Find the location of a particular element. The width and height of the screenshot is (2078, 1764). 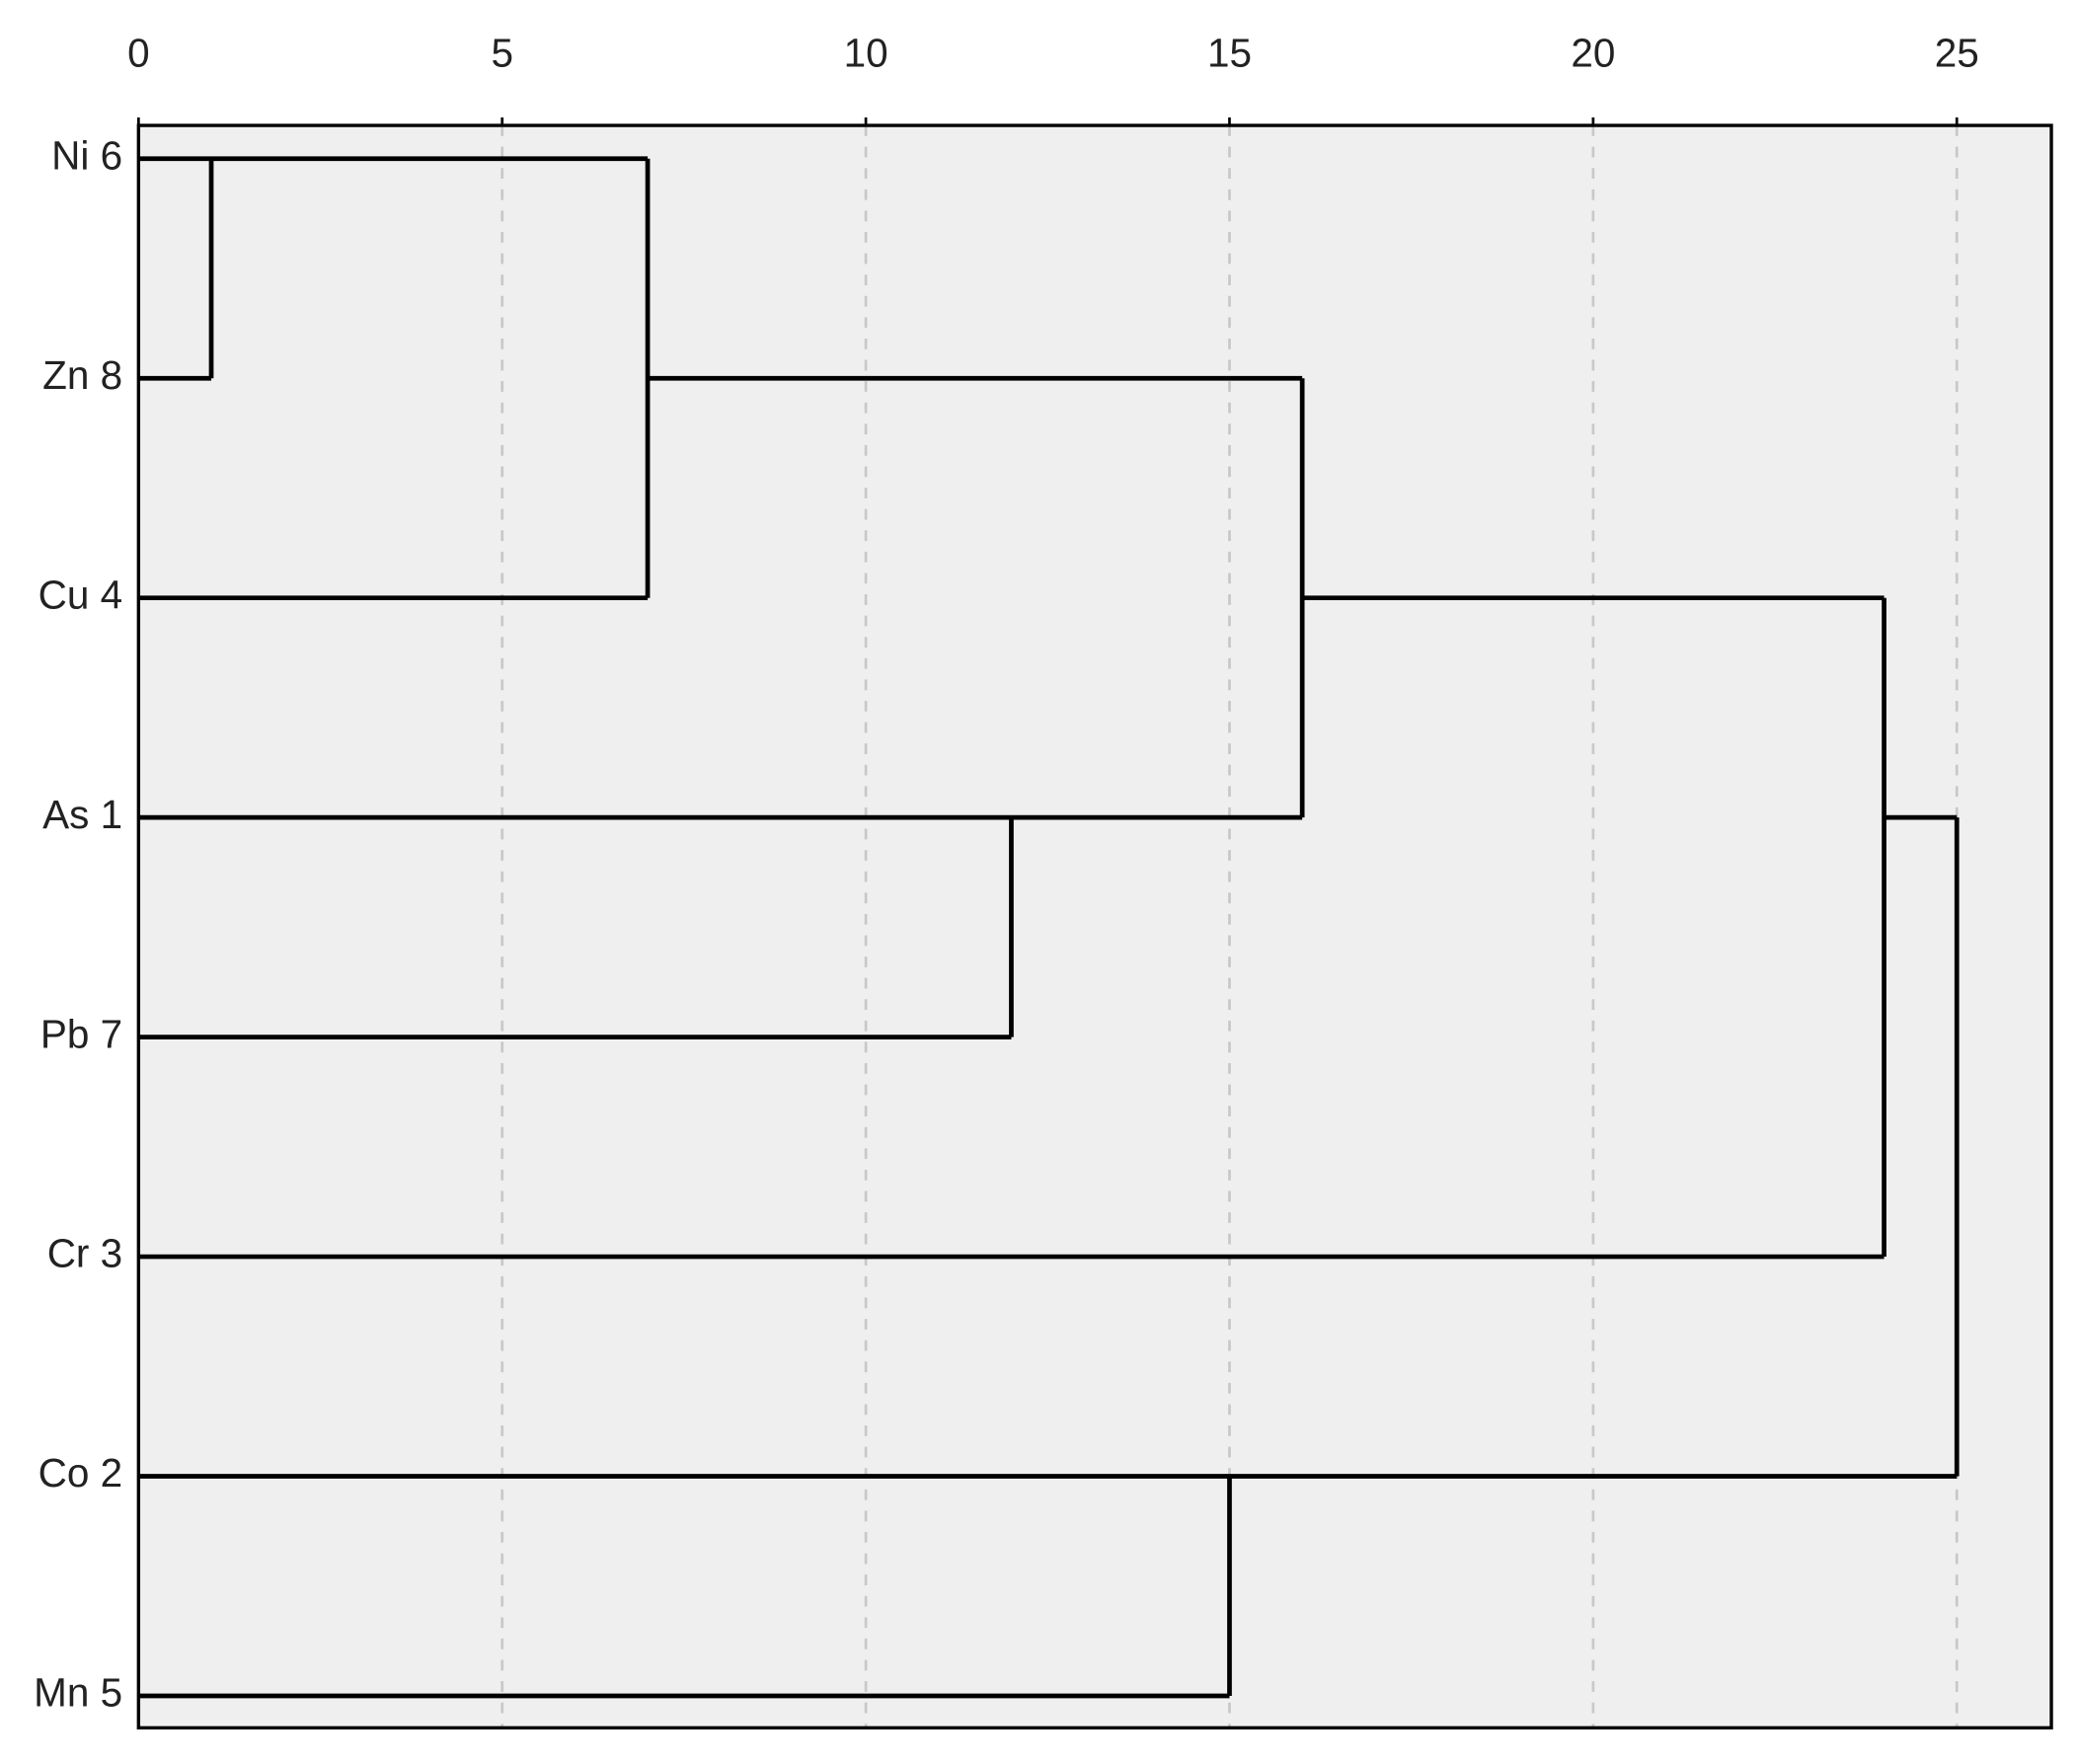

x-tick-label: 25 is located at coordinates (1957, 53).